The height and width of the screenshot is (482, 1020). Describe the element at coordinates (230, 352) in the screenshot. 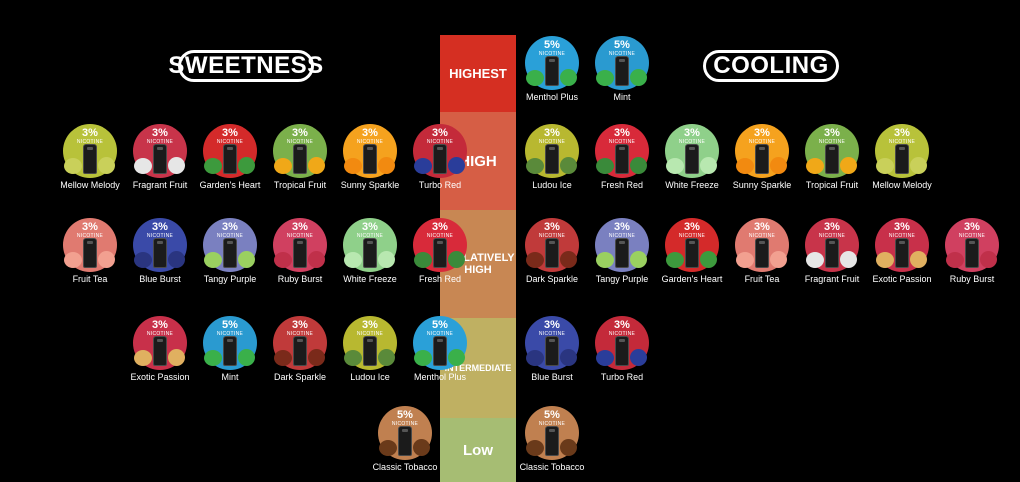

I see `flavor-pod-item: 5% NICOTINE Mint` at that location.